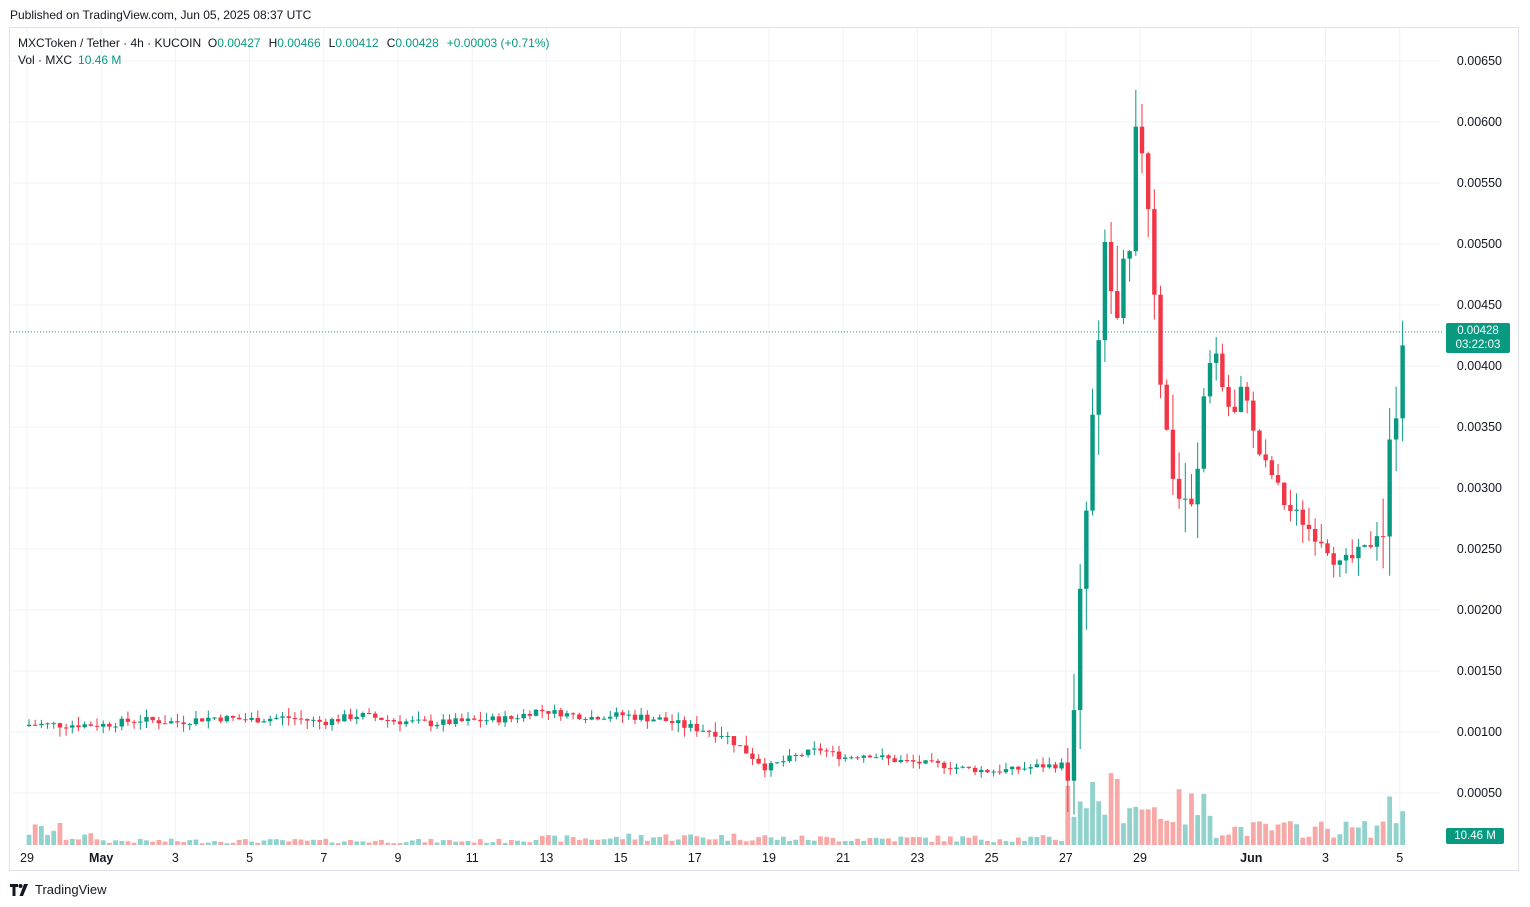 Image resolution: width=1530 pixels, height=907 pixels. What do you see at coordinates (1479, 305) in the screenshot?
I see `price-tick-label: 0.00450` at bounding box center [1479, 305].